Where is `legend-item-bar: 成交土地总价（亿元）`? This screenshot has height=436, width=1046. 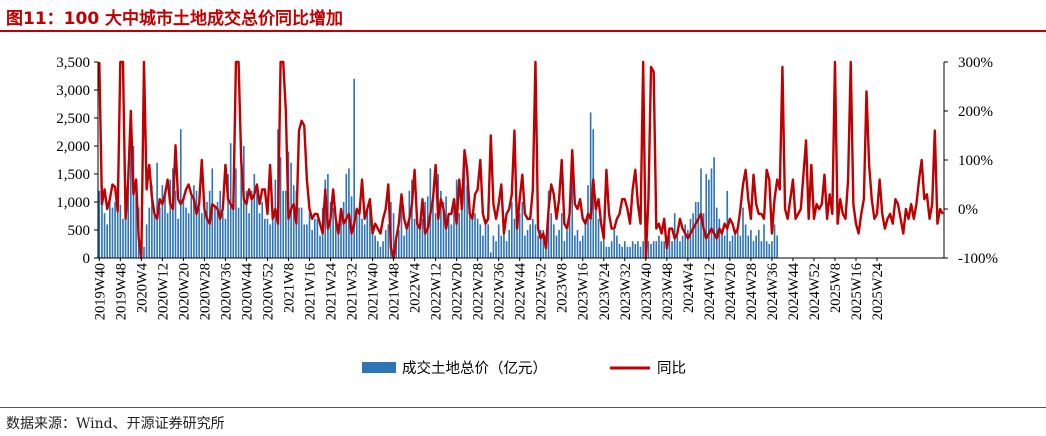 legend-item-bar: 成交土地总价（亿元） is located at coordinates (454, 368).